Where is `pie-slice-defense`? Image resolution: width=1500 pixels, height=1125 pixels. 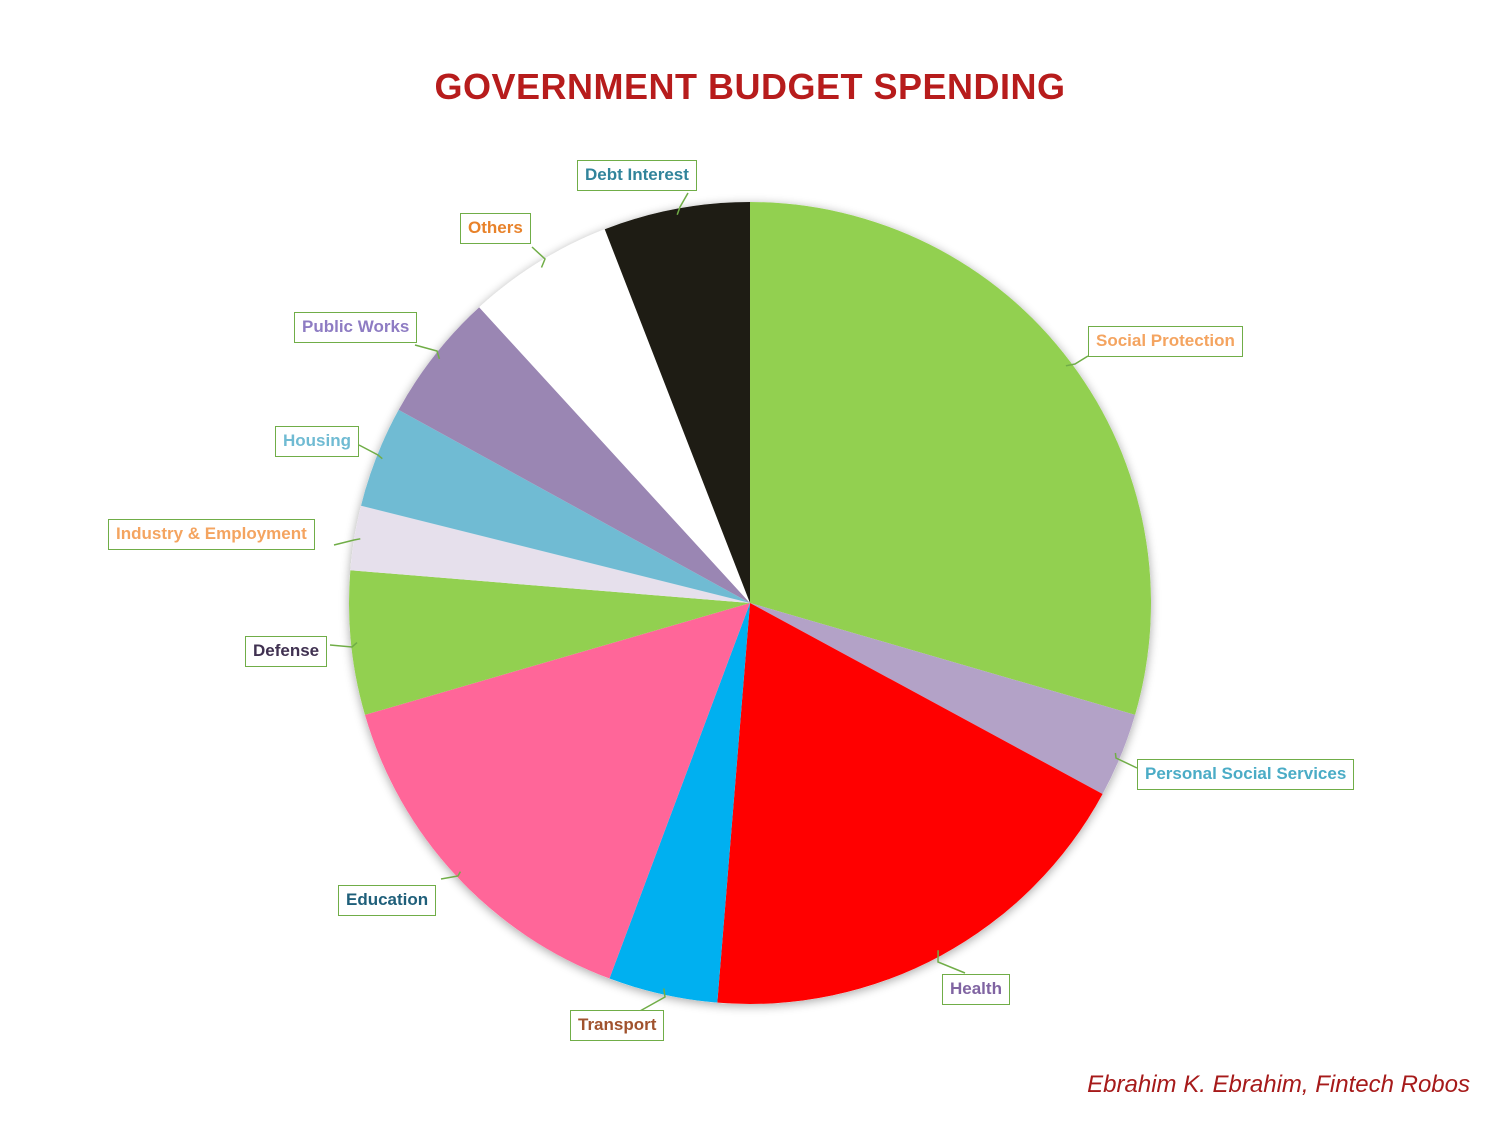 pie-slice-defense is located at coordinates (549, 642).